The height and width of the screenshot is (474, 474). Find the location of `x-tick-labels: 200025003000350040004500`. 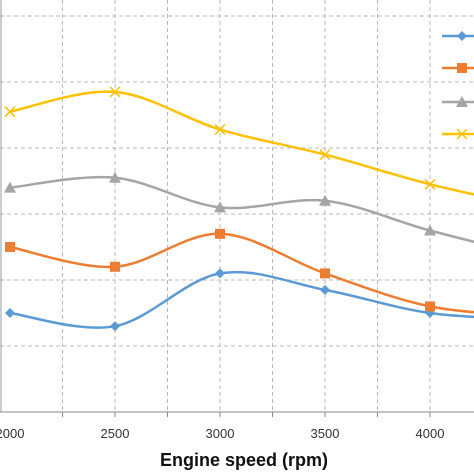

x-tick-labels: 200025003000350040004500 is located at coordinates (222, 433).